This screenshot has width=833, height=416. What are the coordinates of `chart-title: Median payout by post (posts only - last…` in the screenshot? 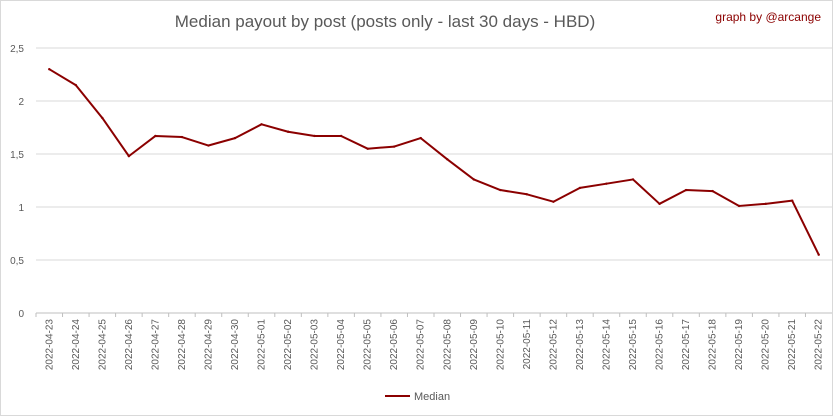 It's located at (385, 21).